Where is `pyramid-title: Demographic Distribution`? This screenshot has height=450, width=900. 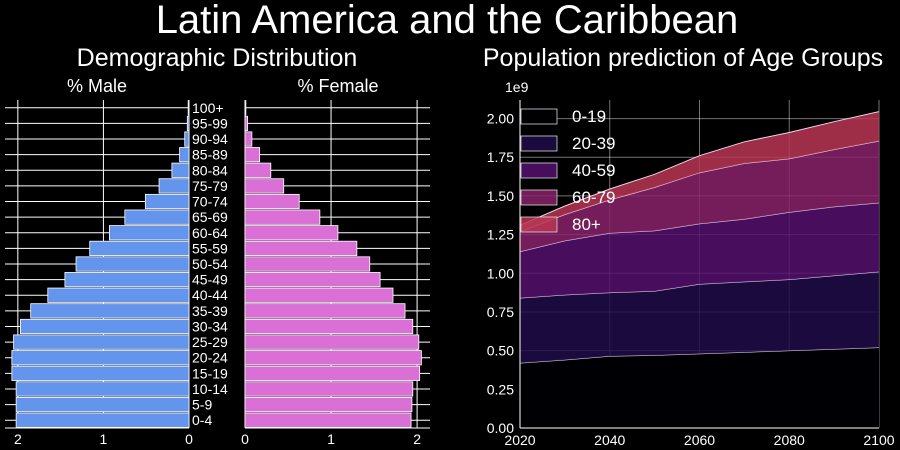 pyramid-title: Demographic Distribution is located at coordinates (217, 58).